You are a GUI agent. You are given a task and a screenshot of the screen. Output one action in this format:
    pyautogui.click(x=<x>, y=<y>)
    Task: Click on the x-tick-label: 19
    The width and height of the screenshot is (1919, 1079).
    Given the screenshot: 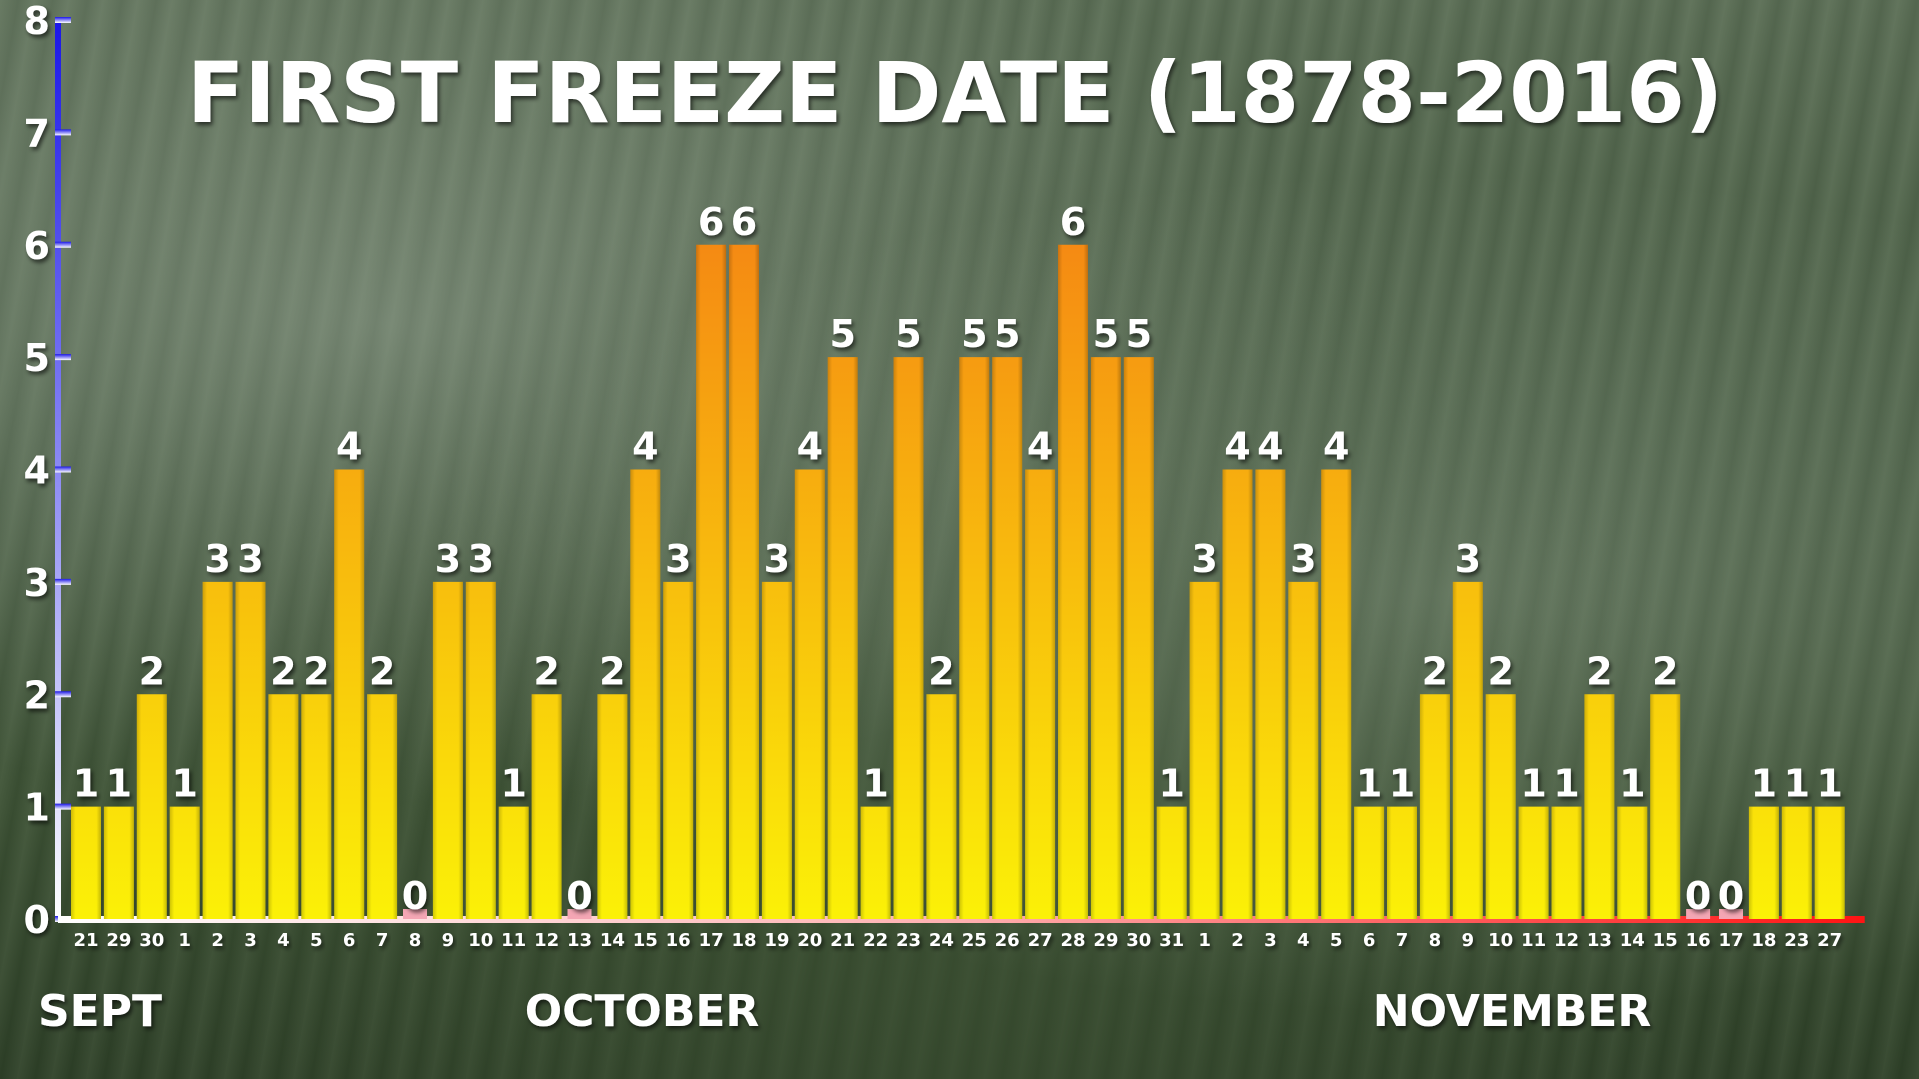 What is the action you would take?
    pyautogui.click(x=776, y=940)
    